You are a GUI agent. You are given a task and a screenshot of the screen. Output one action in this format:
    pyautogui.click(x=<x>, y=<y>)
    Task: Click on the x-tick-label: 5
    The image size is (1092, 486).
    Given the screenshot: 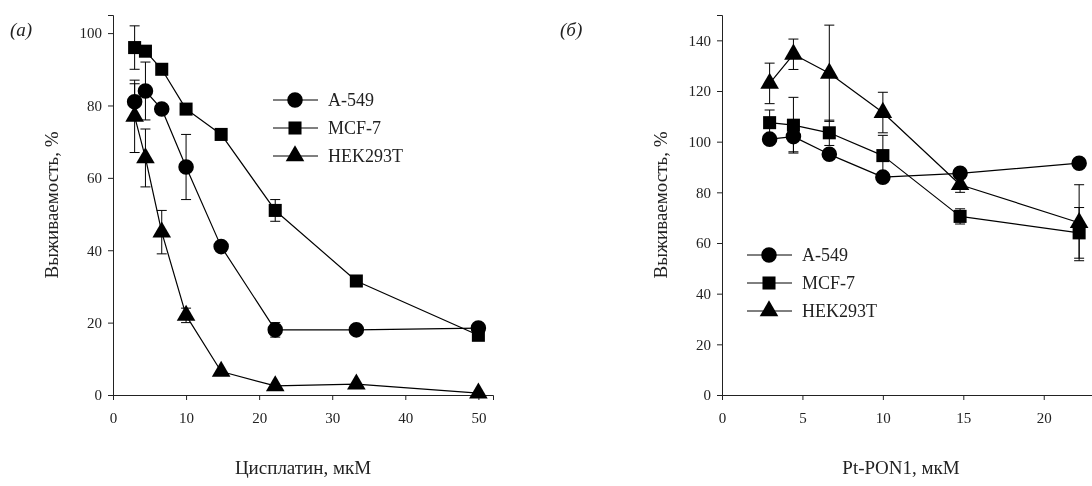 What is the action you would take?
    pyautogui.click(x=803, y=417)
    